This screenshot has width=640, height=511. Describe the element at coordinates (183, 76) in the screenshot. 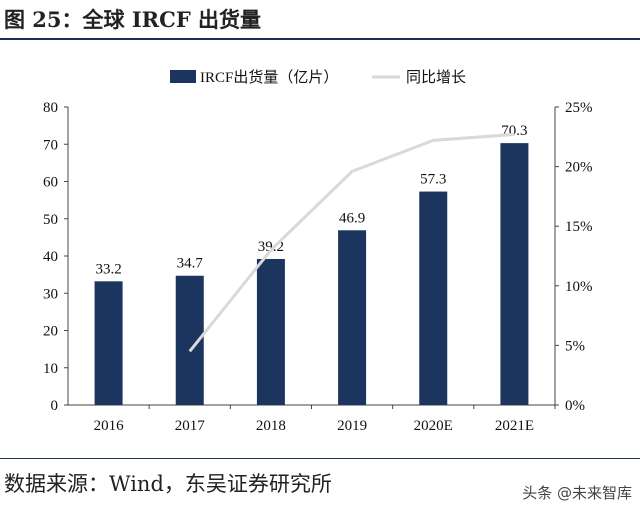

I see `legend-bar-swatch` at that location.